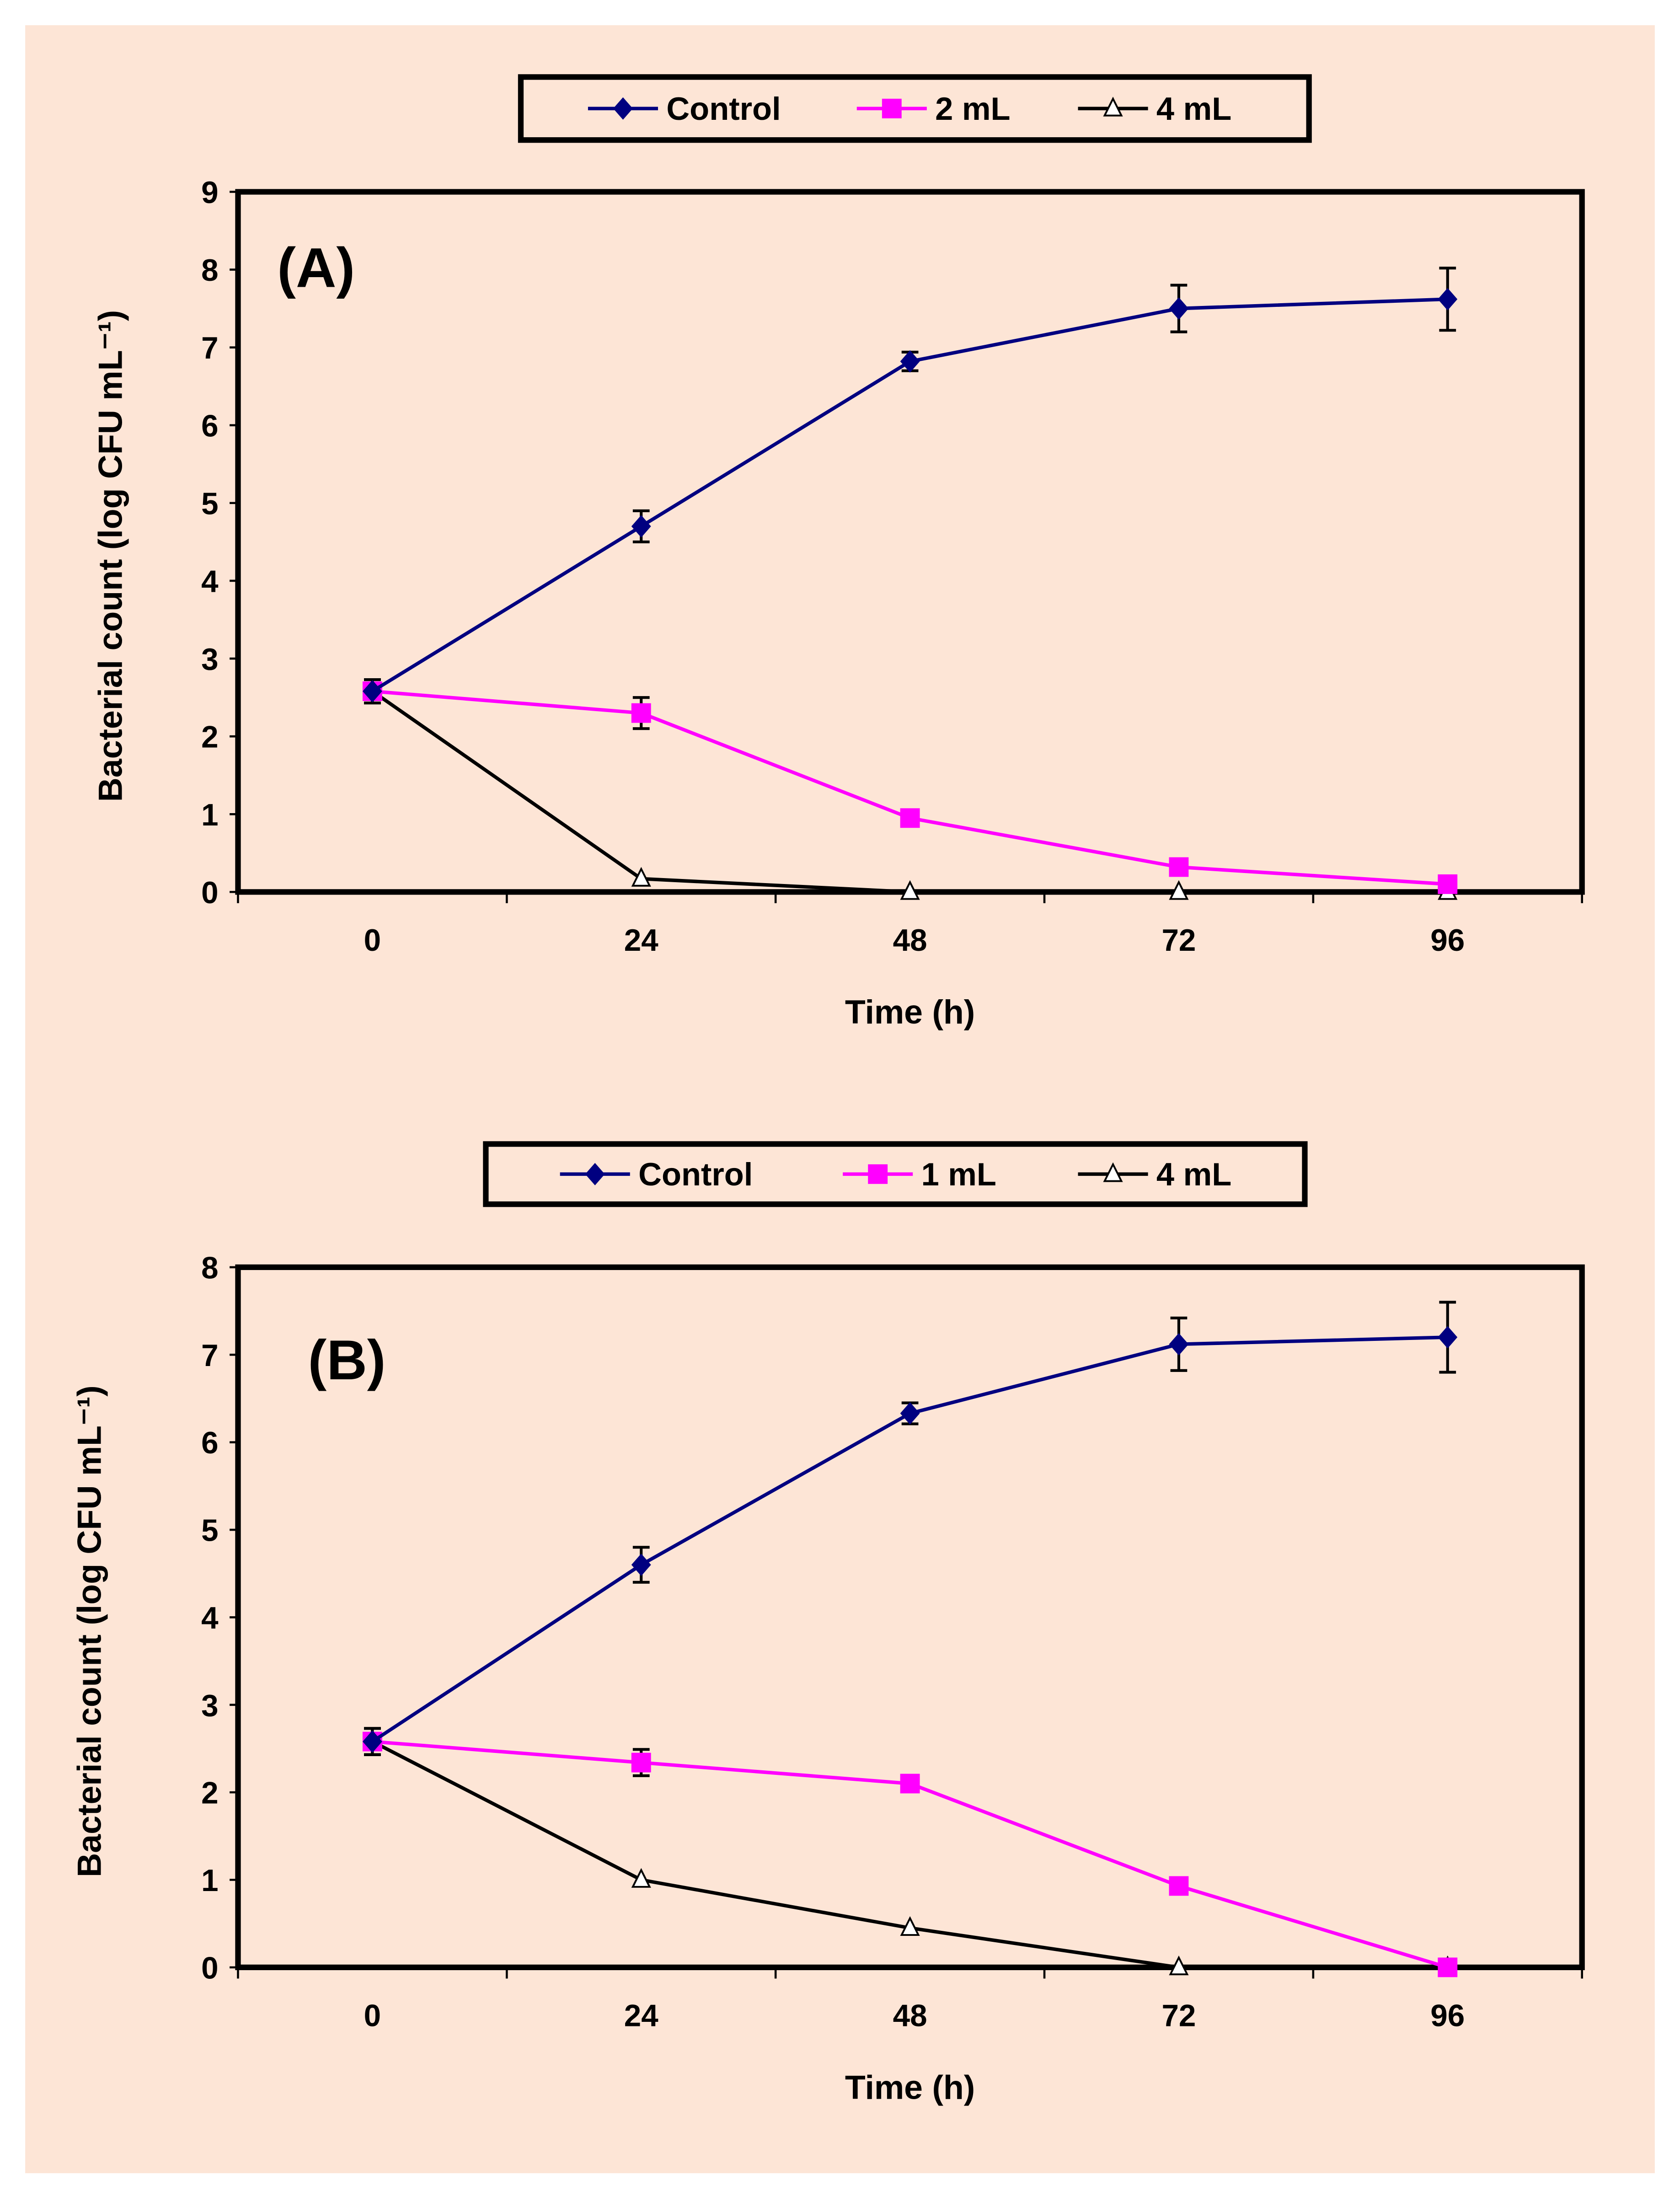 This screenshot has width=1680, height=2197. Describe the element at coordinates (209, 193) in the screenshot. I see `y-tick-label: 9` at that location.